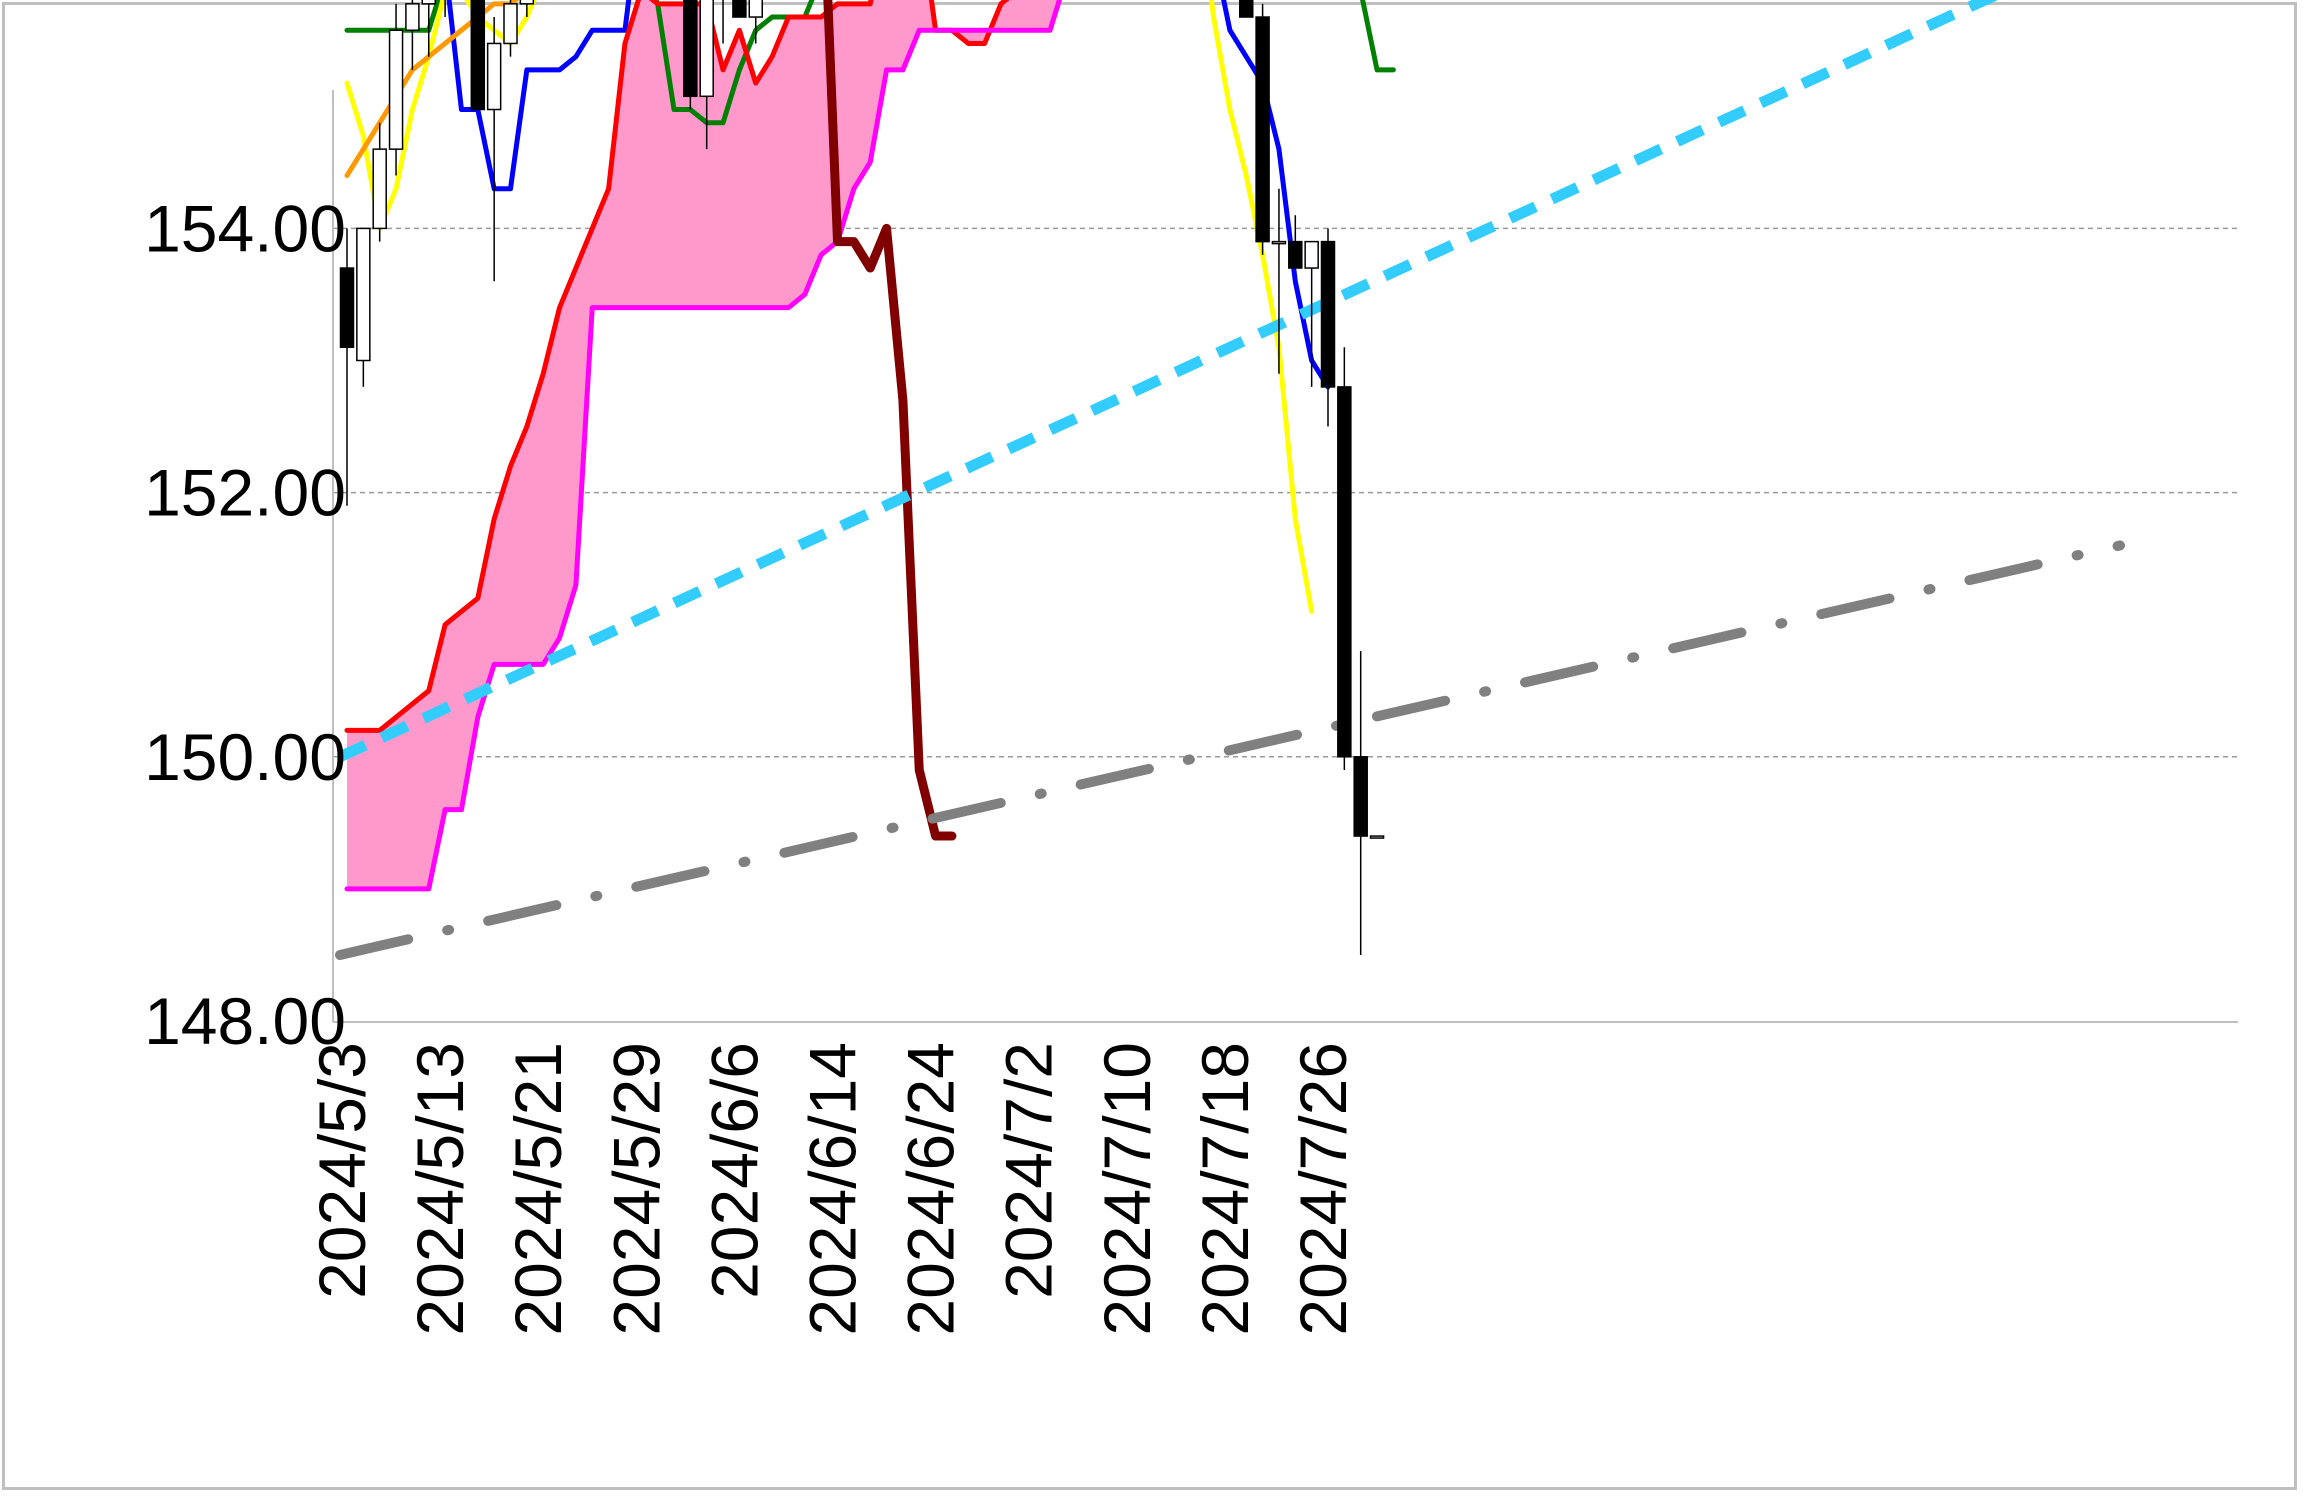 This screenshot has width=2303, height=1496. I want to click on x-tick-label: 2024/7/18, so click(1225, 1189).